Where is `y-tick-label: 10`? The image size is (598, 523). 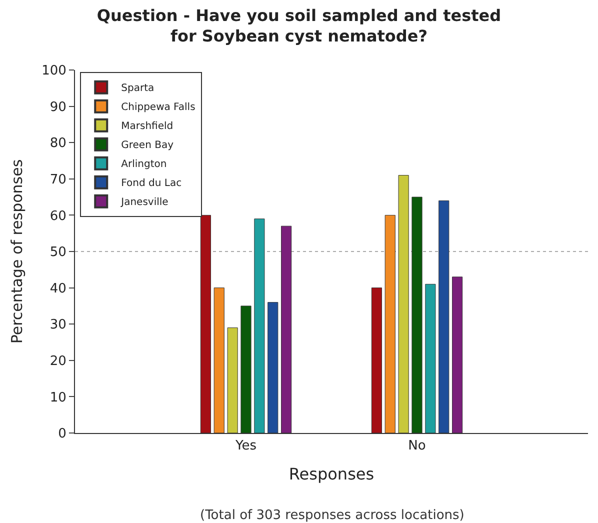 y-tick-label: 10 is located at coordinates (58, 398).